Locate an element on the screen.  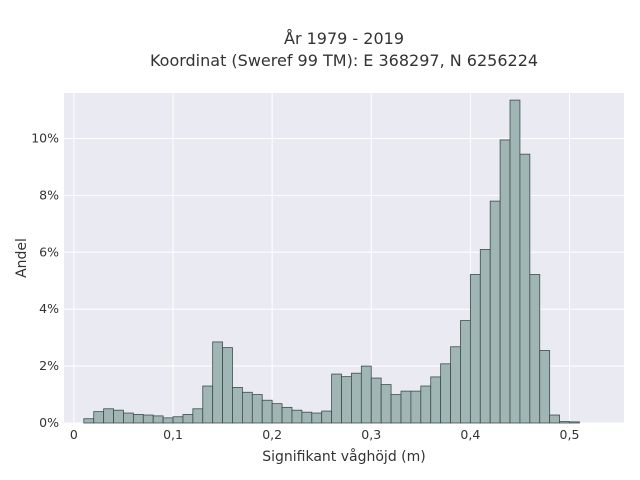
x-tick-label: 0,2 is located at coordinates (272, 434).